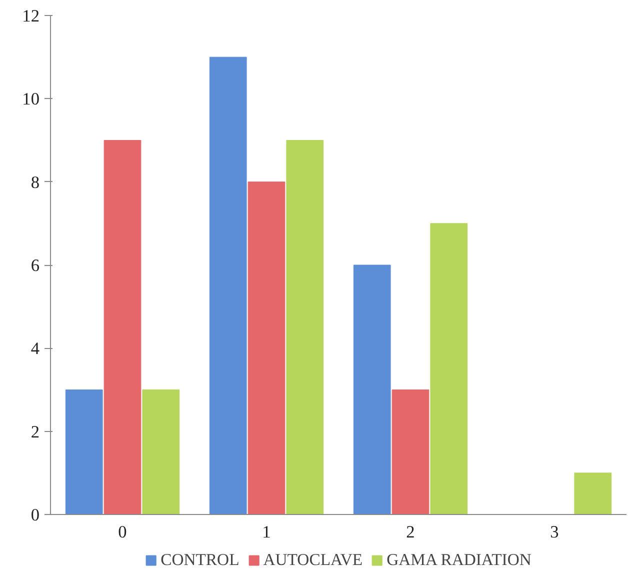 This screenshot has width=641, height=586. I want to click on x-tick-label: 1, so click(266, 532).